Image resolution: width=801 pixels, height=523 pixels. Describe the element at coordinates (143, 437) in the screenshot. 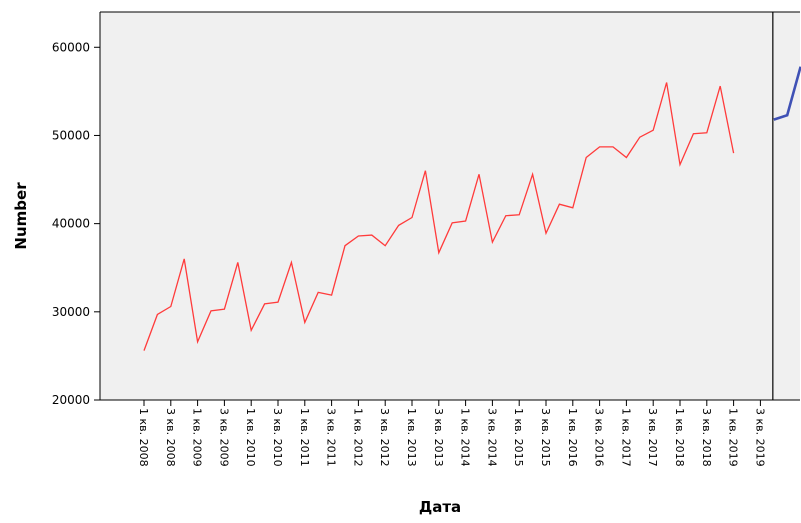

I see `x-tick-label: 1 кв. 2008` at that location.